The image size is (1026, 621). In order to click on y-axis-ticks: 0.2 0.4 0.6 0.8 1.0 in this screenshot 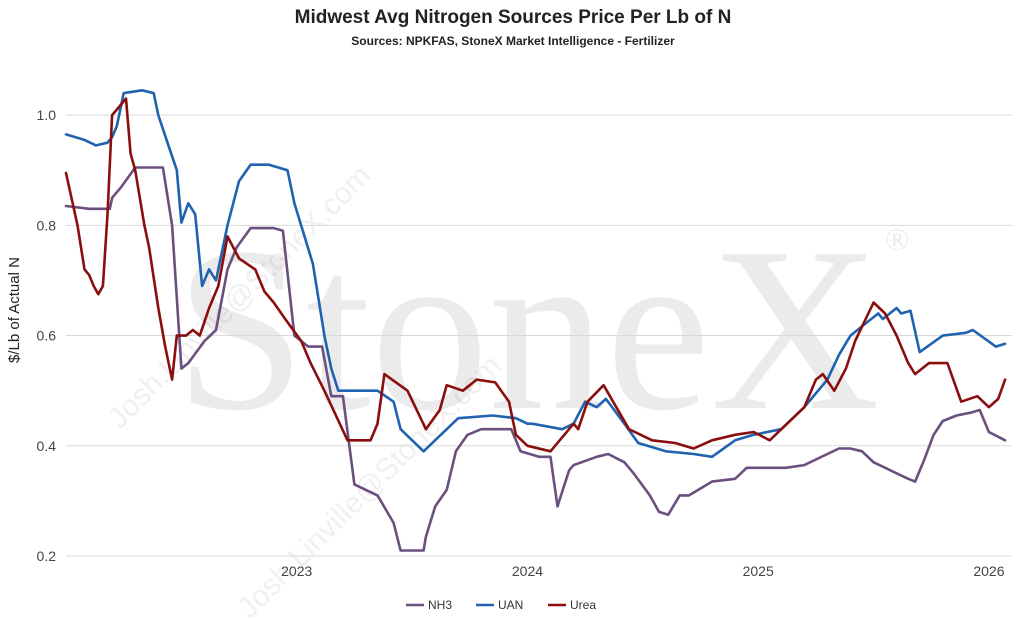, I will do `click(47, 335)`.